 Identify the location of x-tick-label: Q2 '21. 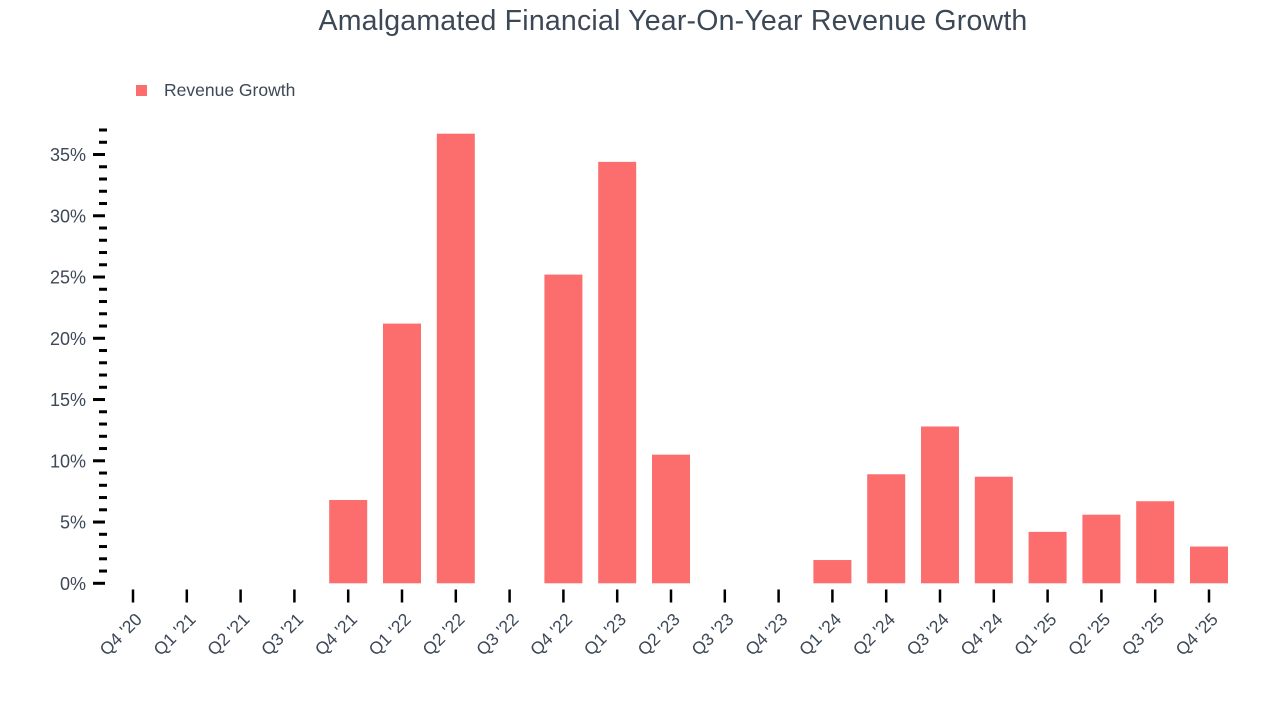
(228, 634).